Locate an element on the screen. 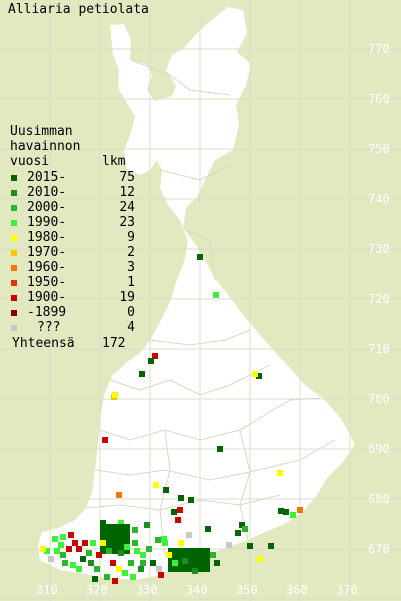 The width and height of the screenshot is (401, 601). legend-row: 1970- 2 is located at coordinates (72, 253).